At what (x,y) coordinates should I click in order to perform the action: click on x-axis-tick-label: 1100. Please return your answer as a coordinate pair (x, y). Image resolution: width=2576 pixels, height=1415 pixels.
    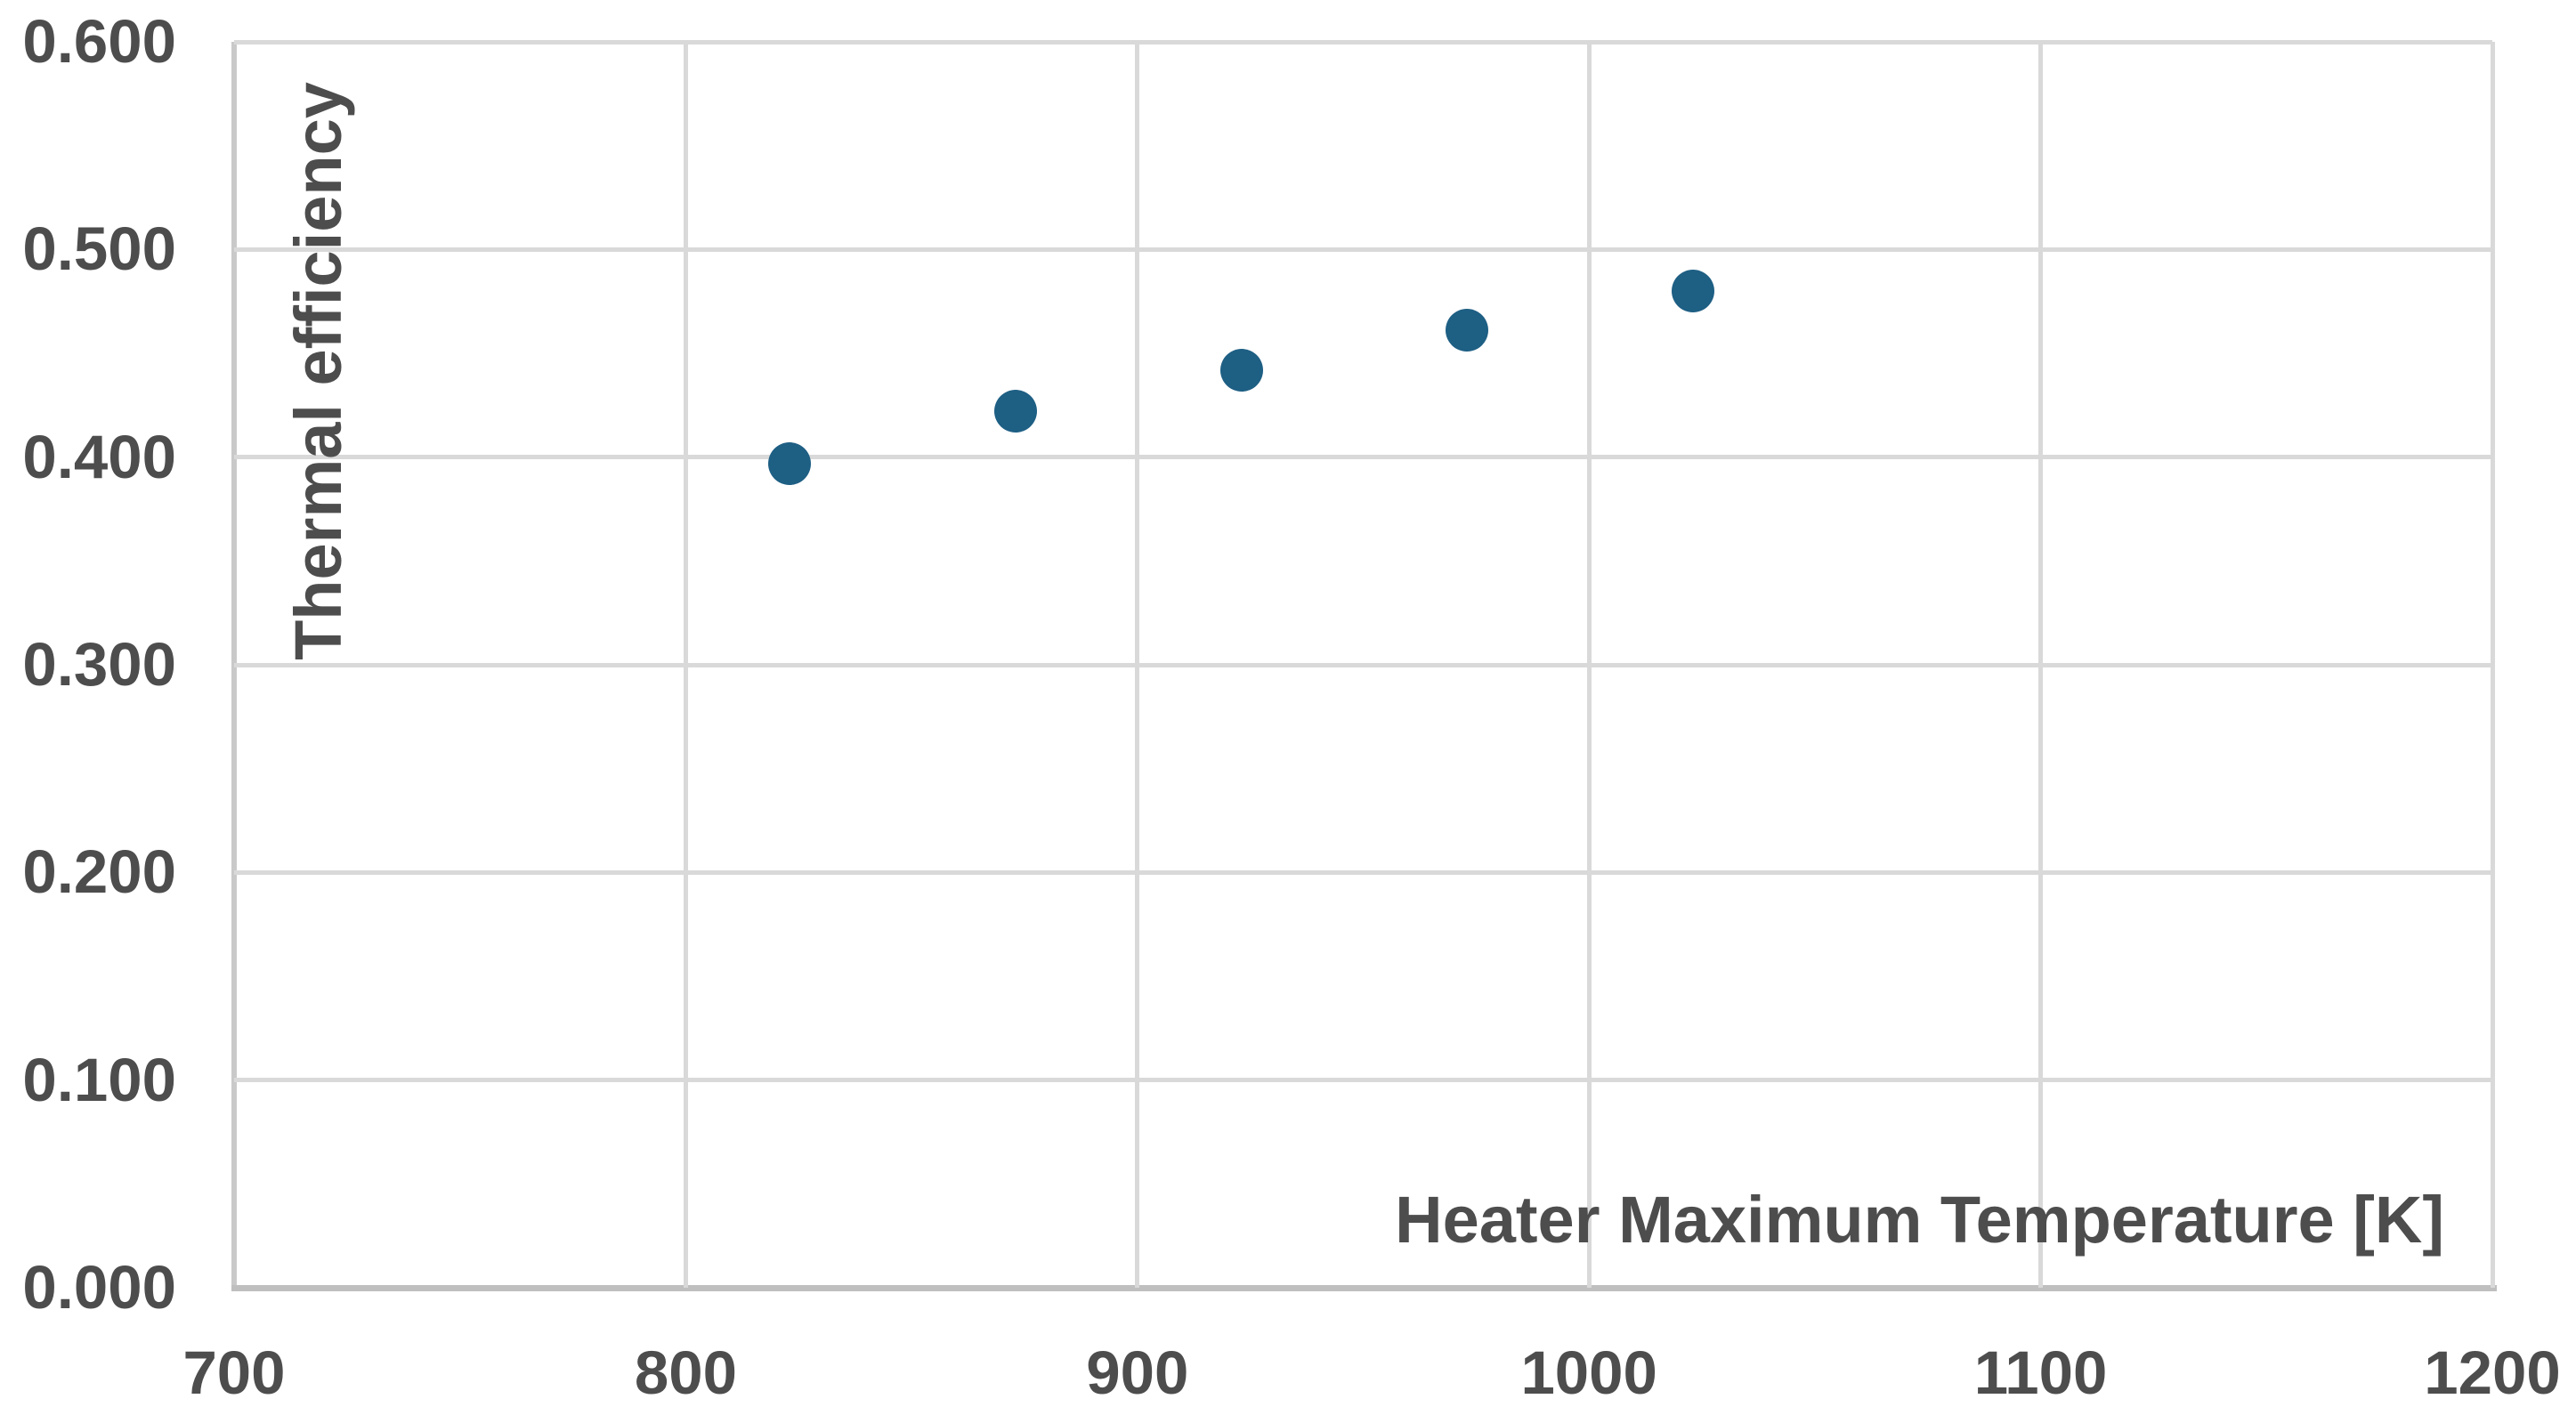
    Looking at the image, I should click on (2041, 1372).